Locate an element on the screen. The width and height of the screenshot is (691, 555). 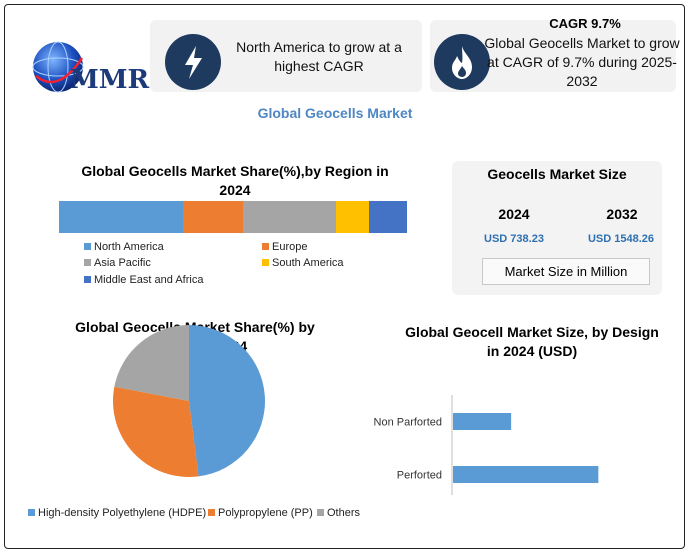
material-legend-item: High-density Polyethylene (HDPE) is located at coordinates (117, 513).